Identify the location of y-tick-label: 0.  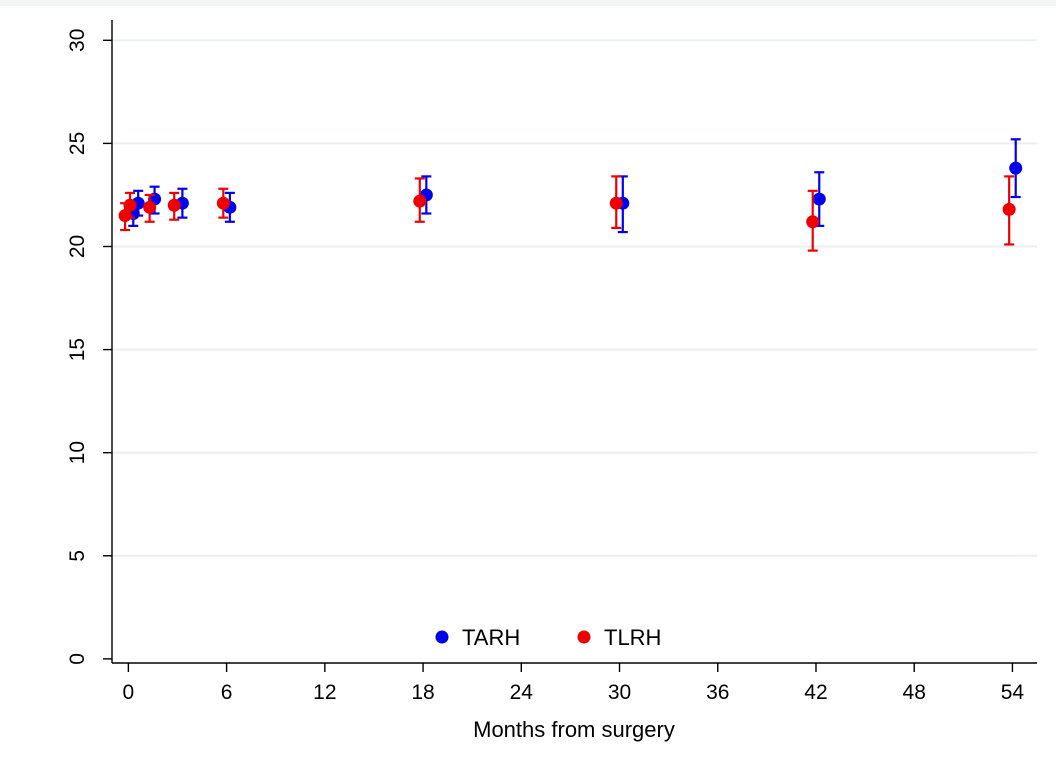
(77, 659).